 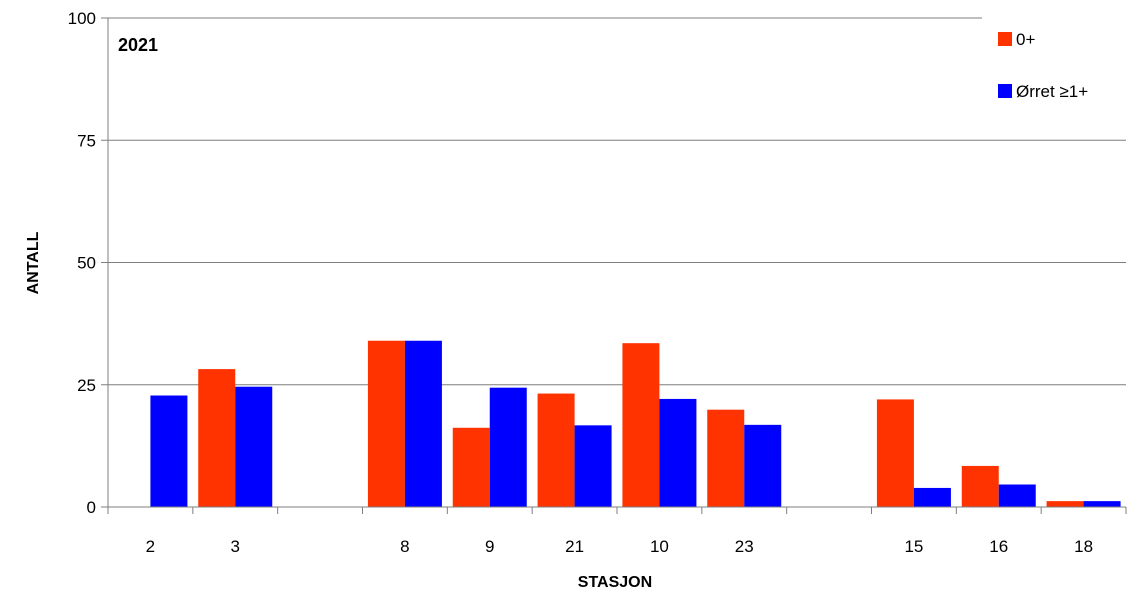 What do you see at coordinates (235, 546) in the screenshot?
I see `x-tick-label: 3` at bounding box center [235, 546].